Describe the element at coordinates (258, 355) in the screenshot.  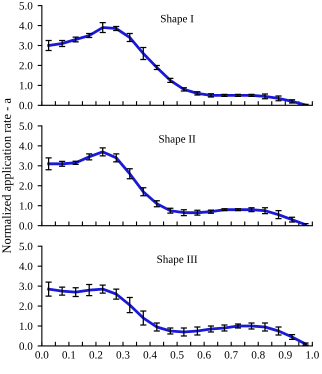
I see `x-tick-label: 0.8` at that location.